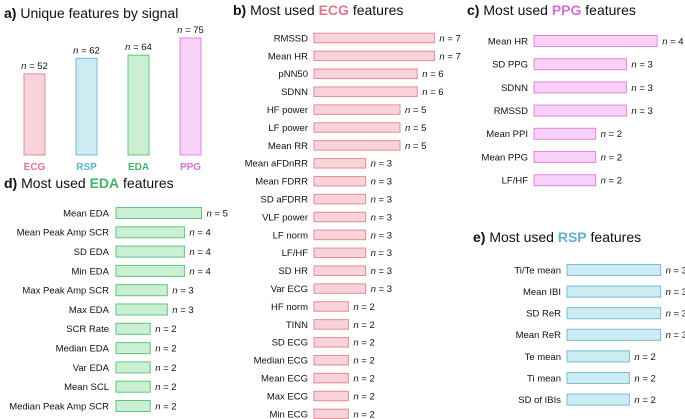 The height and width of the screenshot is (419, 685). Describe the element at coordinates (355, 325) in the screenshot. I see `bar-label-b-tinn-n: n` at that location.